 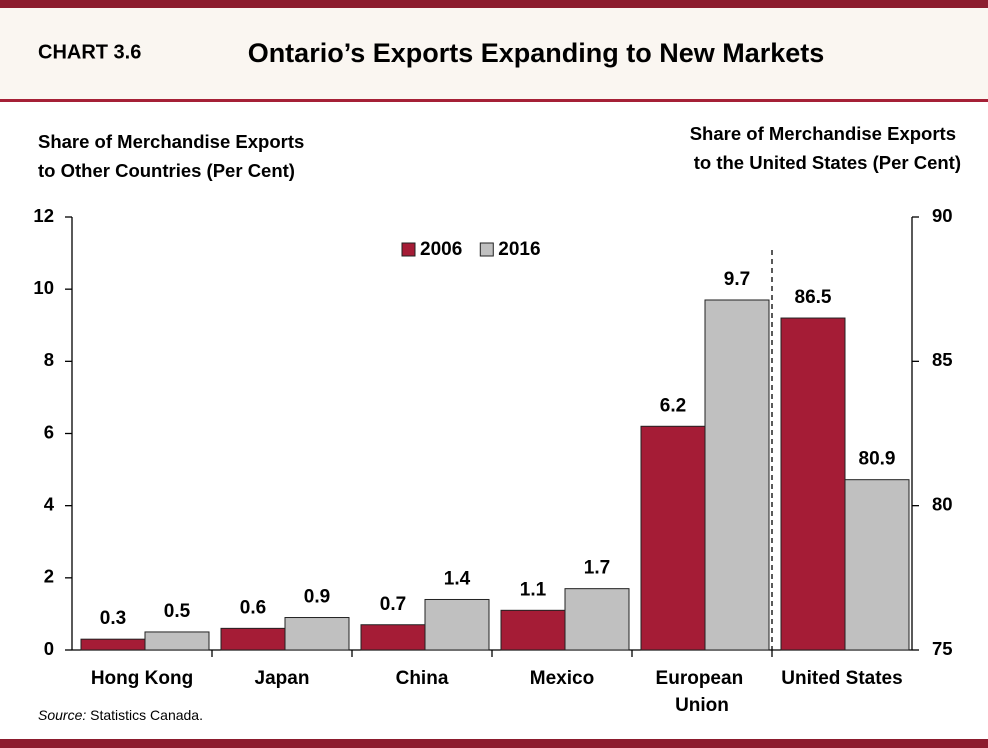 What do you see at coordinates (253, 607) in the screenshot?
I see `value-label: 0.6` at bounding box center [253, 607].